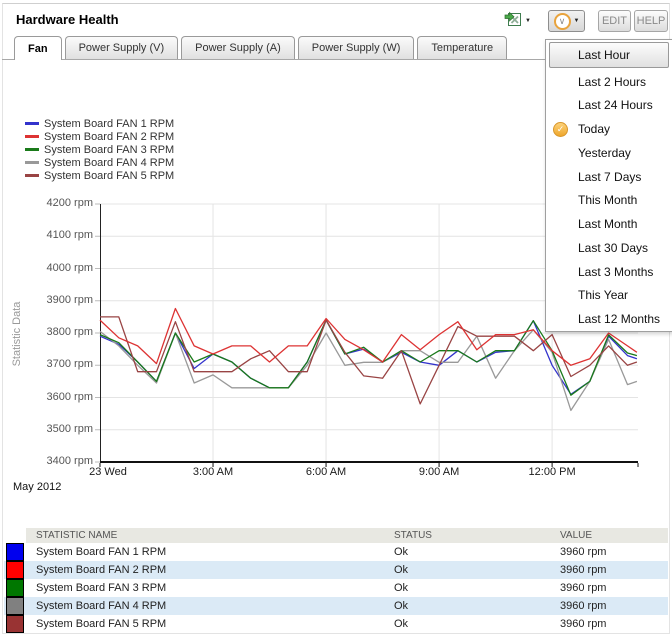 The image size is (672, 636). I want to click on tab-power-supply-a: Power Supply (A), so click(238, 47).